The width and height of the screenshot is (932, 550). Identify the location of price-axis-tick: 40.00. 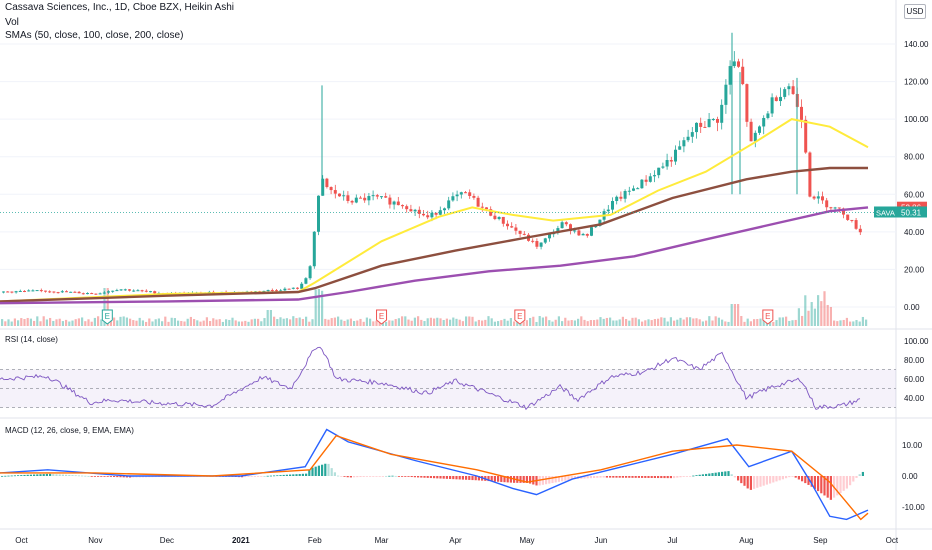
(914, 232).